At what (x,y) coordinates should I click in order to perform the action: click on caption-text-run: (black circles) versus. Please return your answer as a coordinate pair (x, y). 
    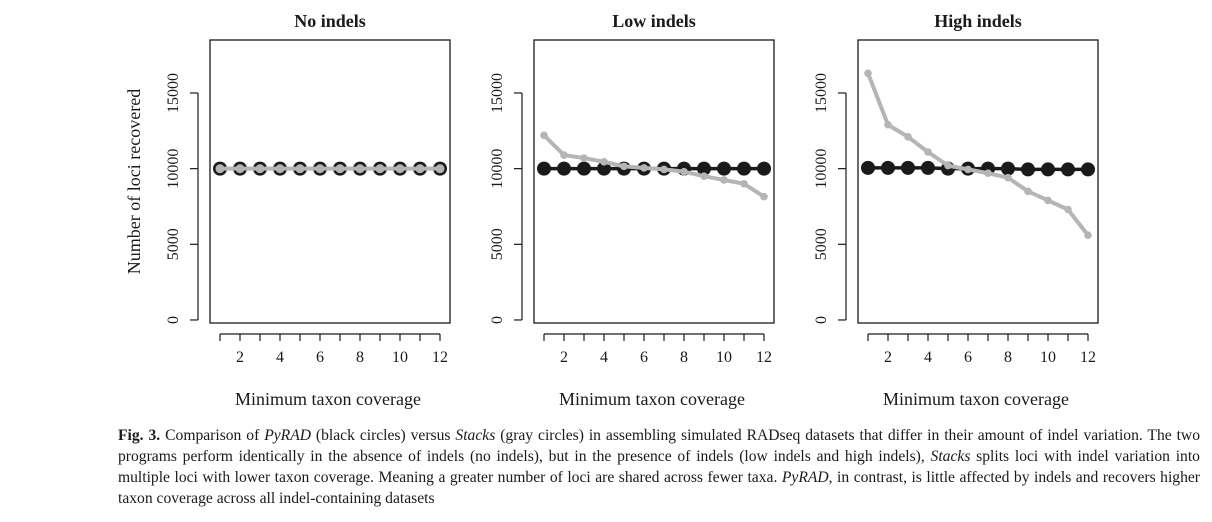
    Looking at the image, I should click on (383, 435).